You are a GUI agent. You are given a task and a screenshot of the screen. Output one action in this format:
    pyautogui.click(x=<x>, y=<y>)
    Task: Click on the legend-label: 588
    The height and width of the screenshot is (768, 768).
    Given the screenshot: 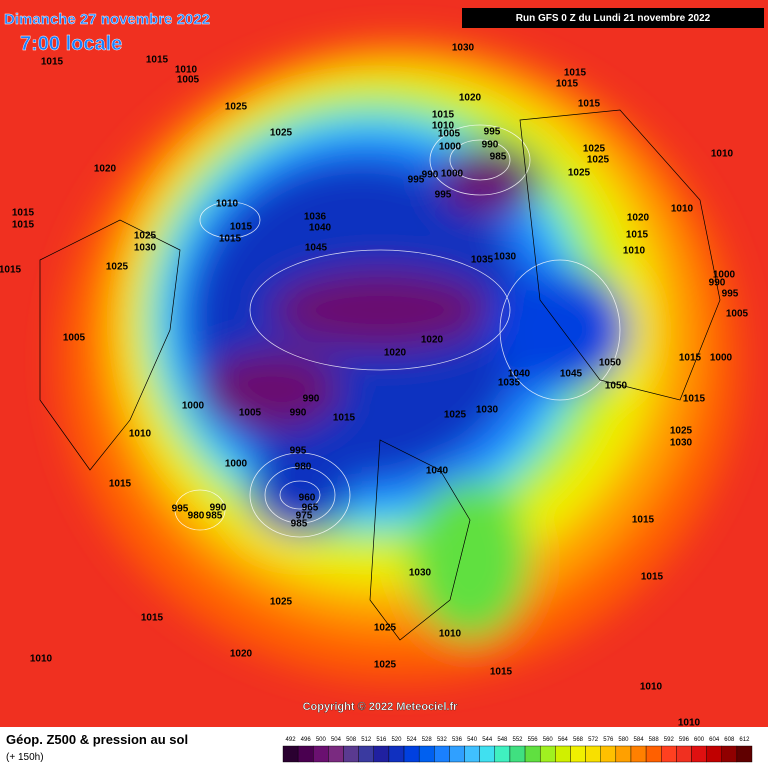 What is the action you would take?
    pyautogui.click(x=654, y=740)
    